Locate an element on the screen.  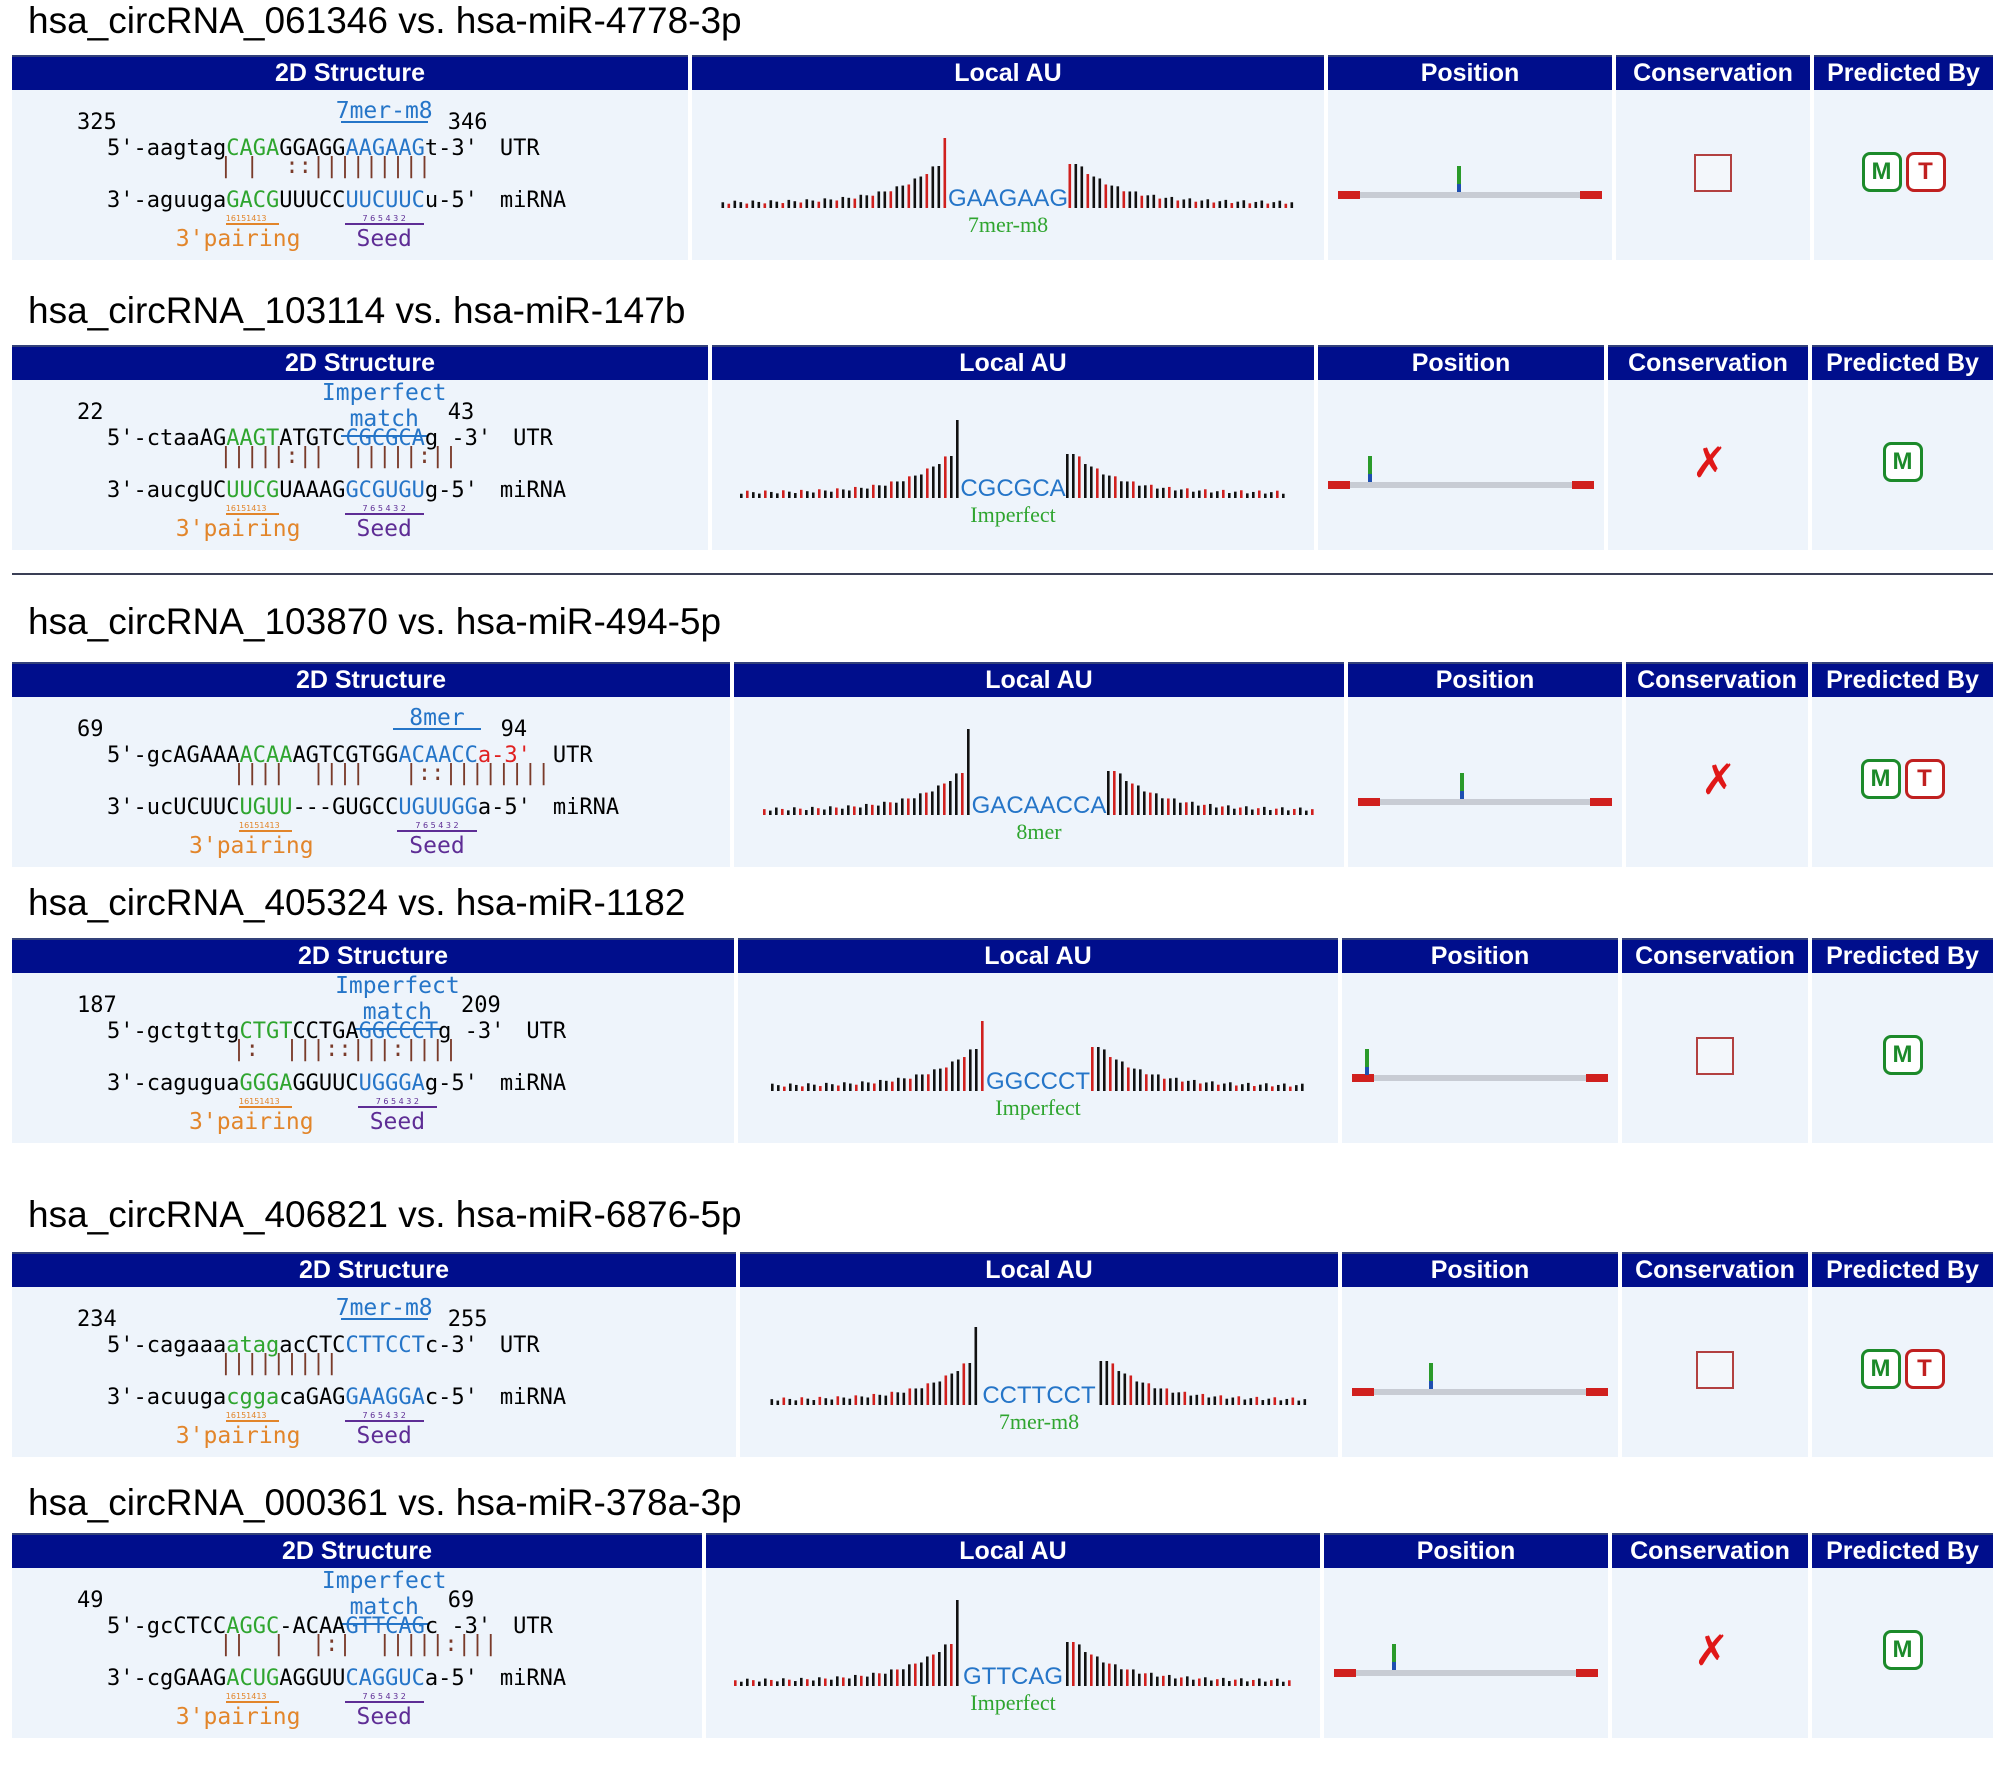
seed-label: Seed is located at coordinates (384, 529).